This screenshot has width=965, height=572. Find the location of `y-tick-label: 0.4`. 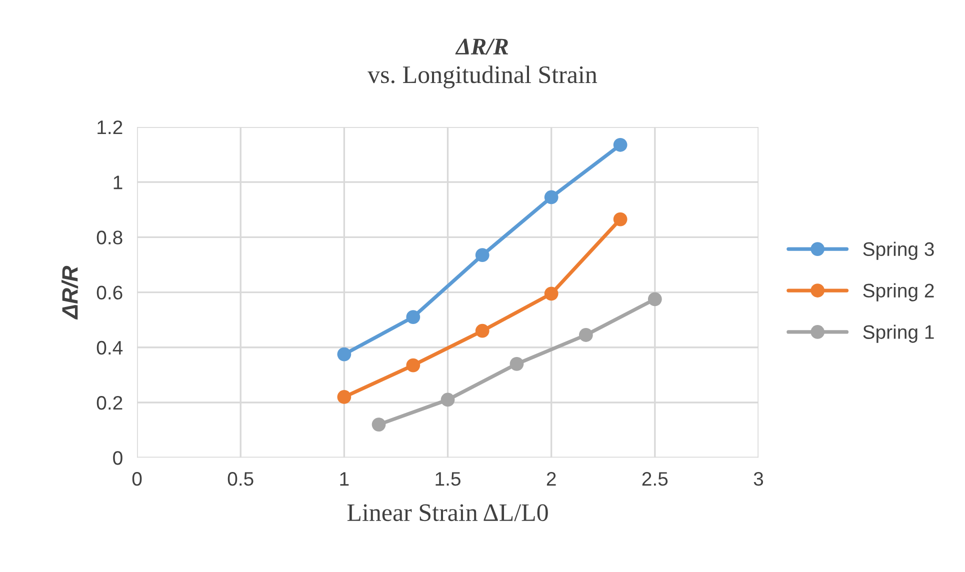

y-tick-label: 0.4 is located at coordinates (109, 347).